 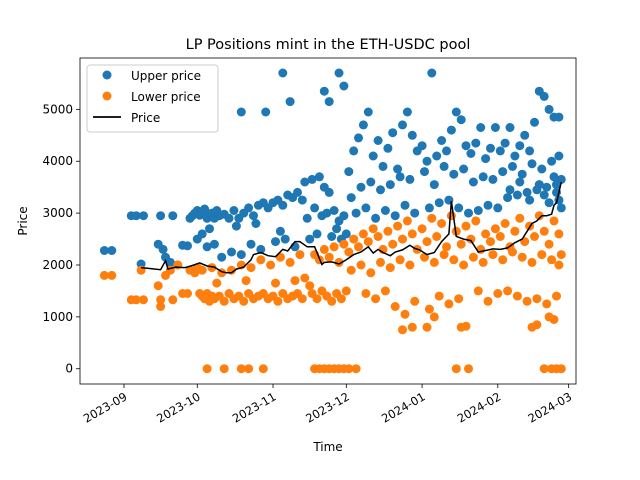 I want to click on x-axis-label: Time, so click(x=327, y=447).